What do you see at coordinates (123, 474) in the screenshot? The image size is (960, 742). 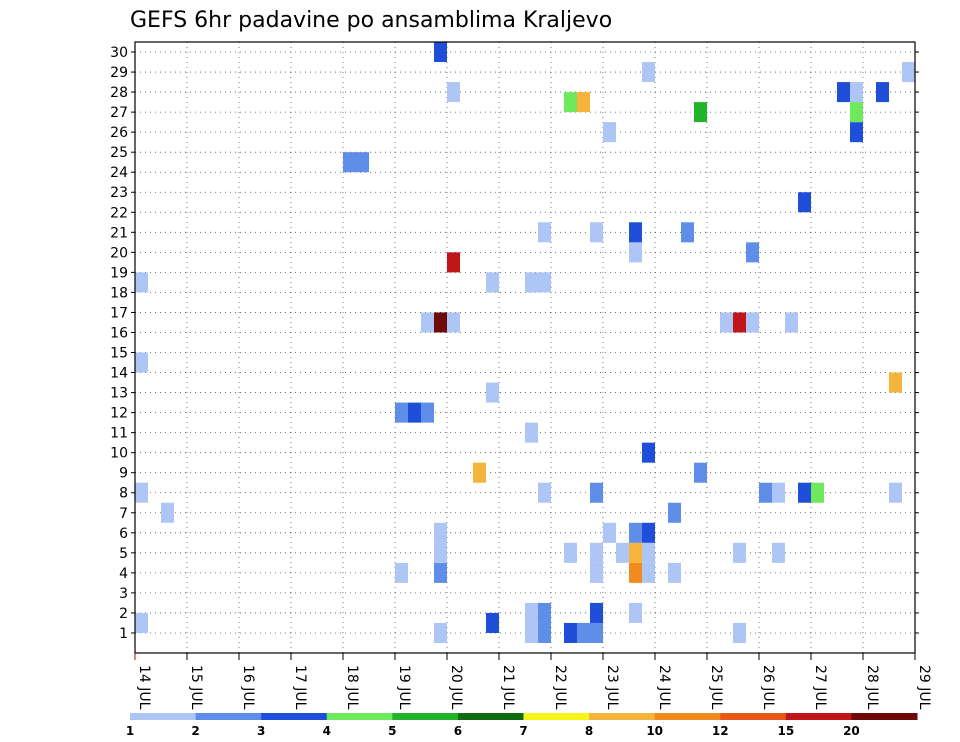 I see `y-tick-label: 9` at bounding box center [123, 474].